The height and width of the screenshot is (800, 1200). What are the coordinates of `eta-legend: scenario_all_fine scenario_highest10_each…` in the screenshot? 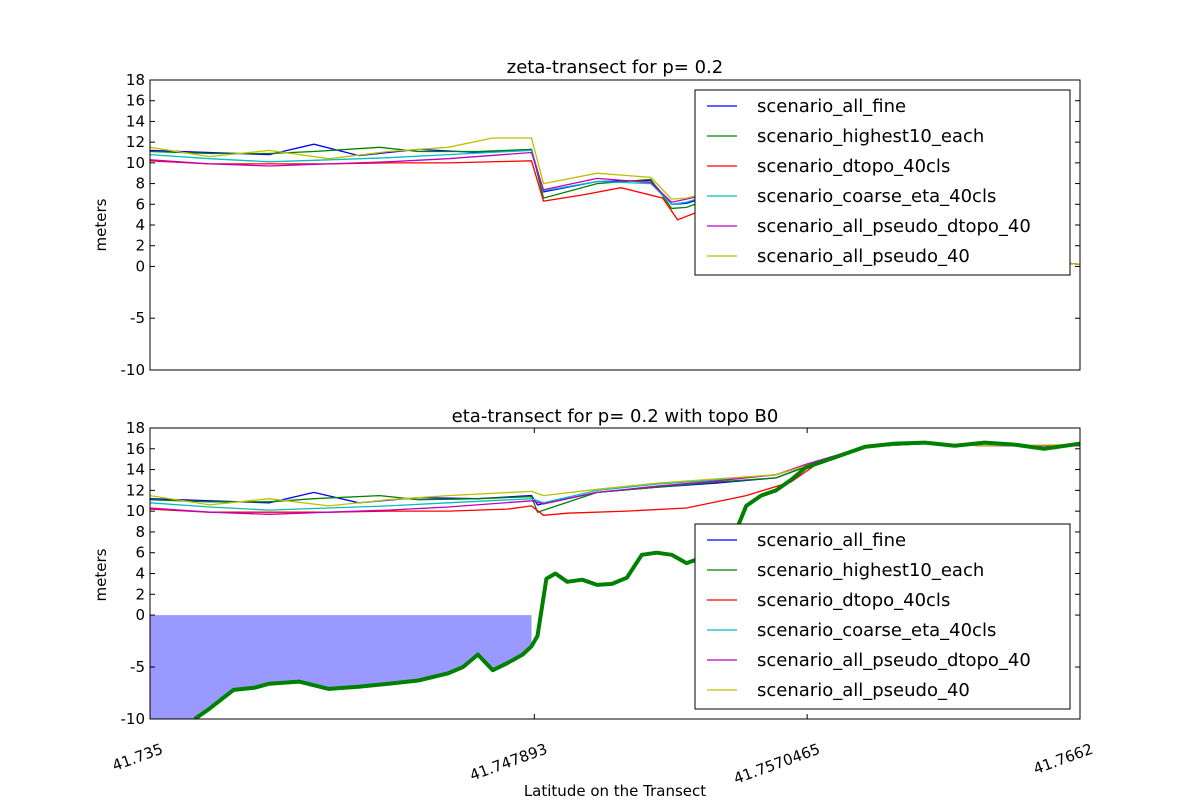 It's located at (882, 616).